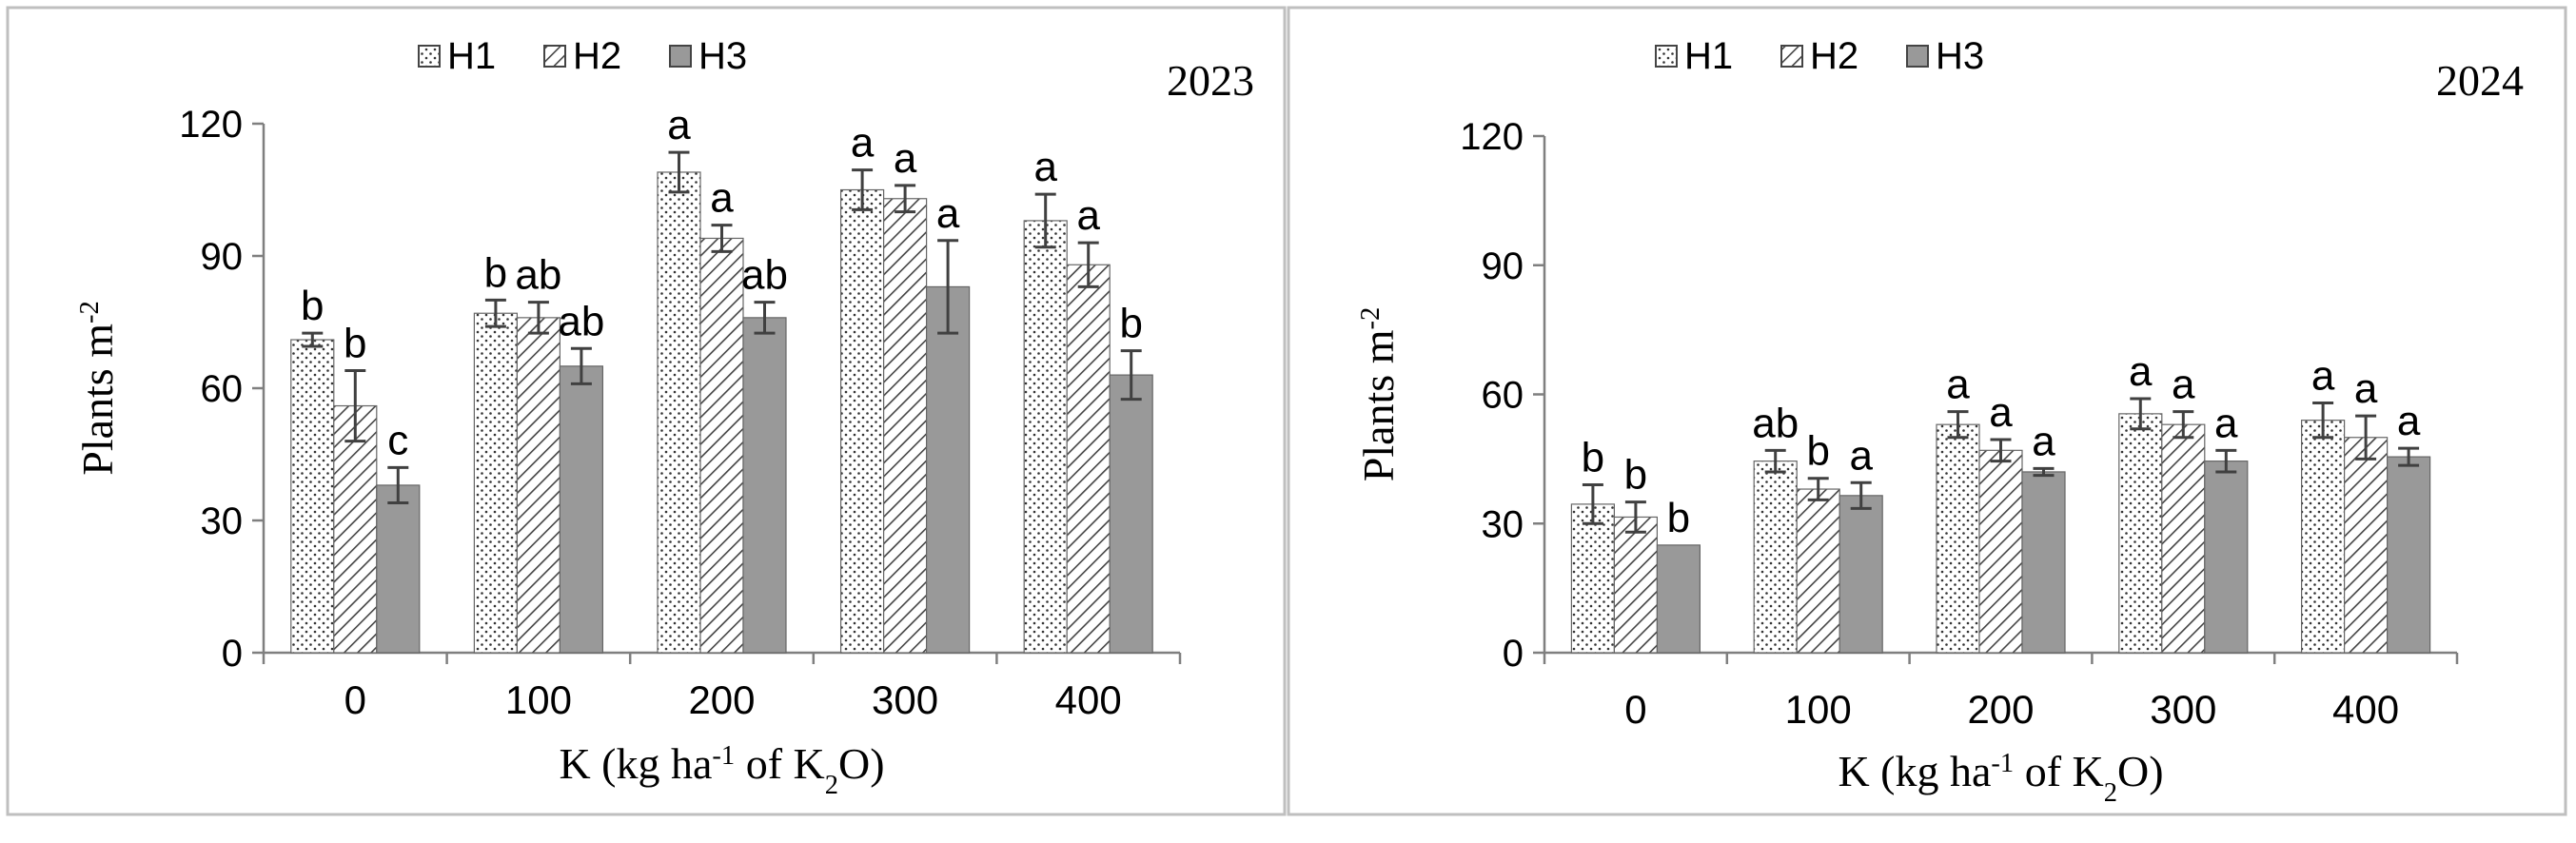 The image size is (2576, 843). I want to click on significance-label: c, so click(397, 440).